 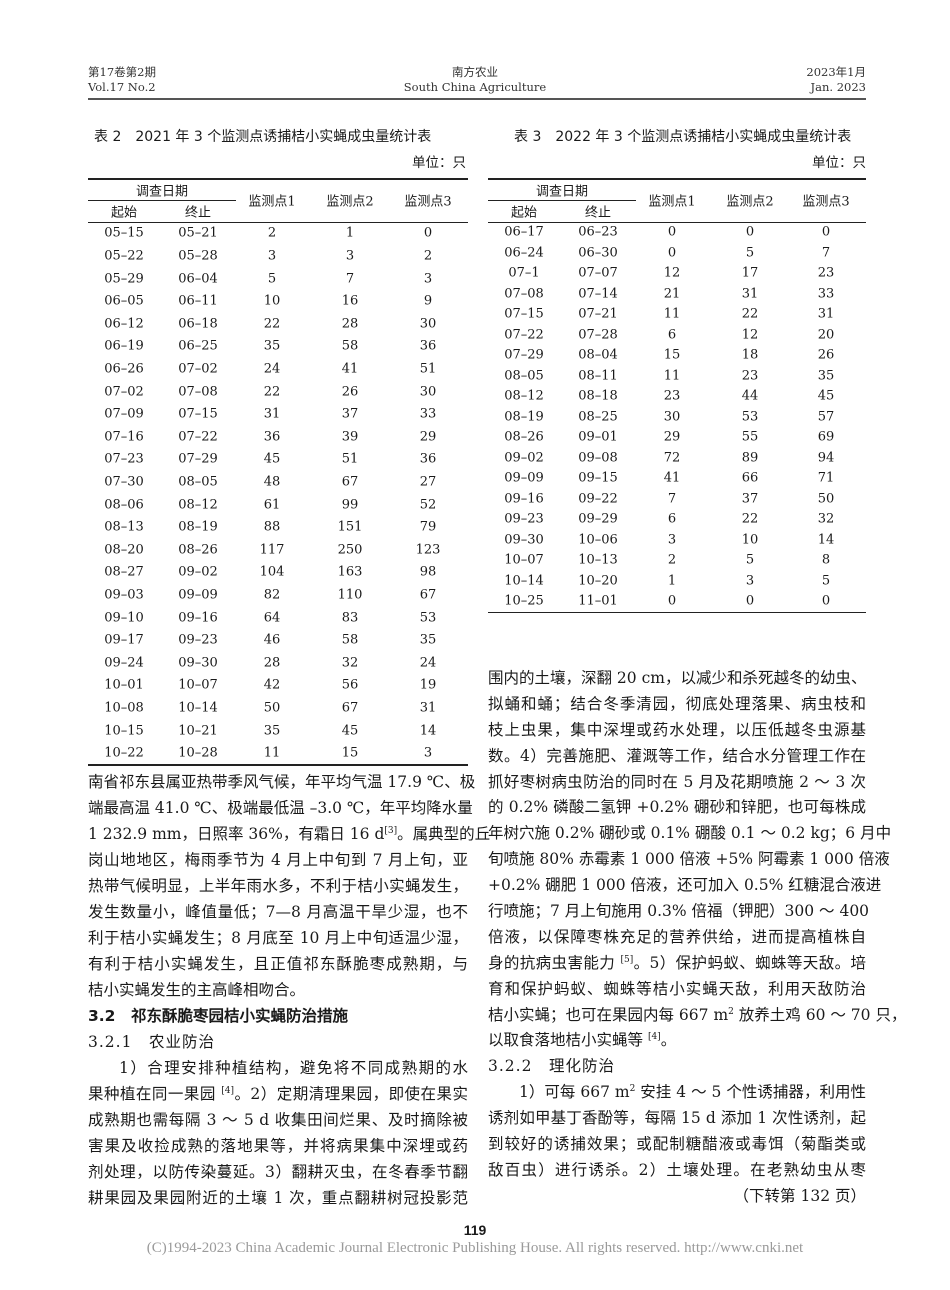 What do you see at coordinates (524, 253) in the screenshot?
I see `table-cell: 06–24` at bounding box center [524, 253].